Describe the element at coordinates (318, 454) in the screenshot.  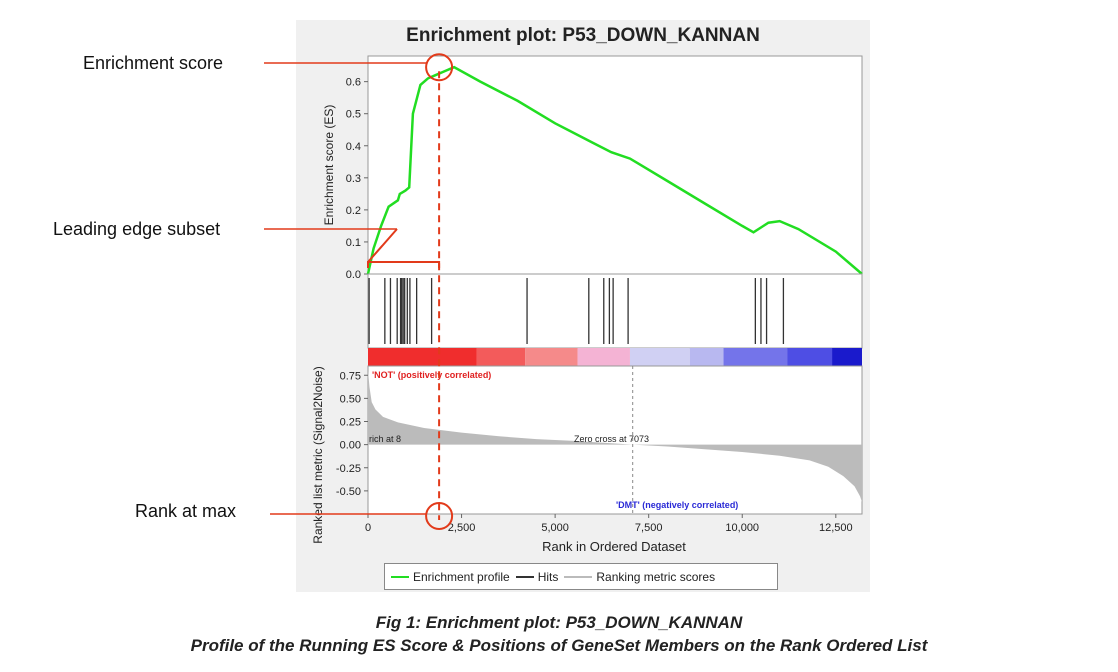
I see `ranking-y-axis-label: Ranked list metric (Signal2Noise)` at that location.